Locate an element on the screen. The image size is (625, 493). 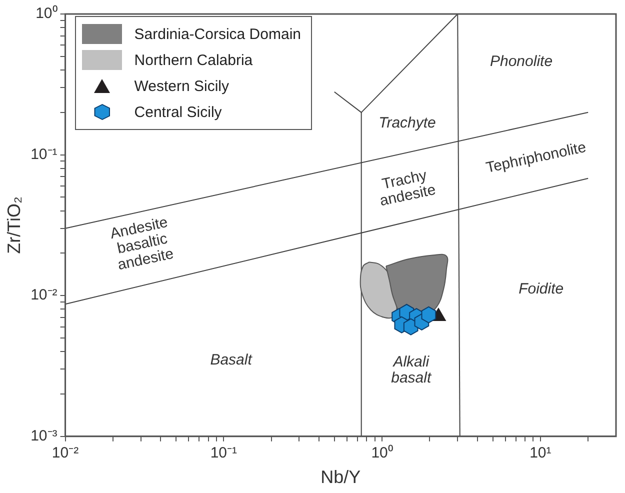
annotation: Andesite basaltic andesite is located at coordinates (142, 244).